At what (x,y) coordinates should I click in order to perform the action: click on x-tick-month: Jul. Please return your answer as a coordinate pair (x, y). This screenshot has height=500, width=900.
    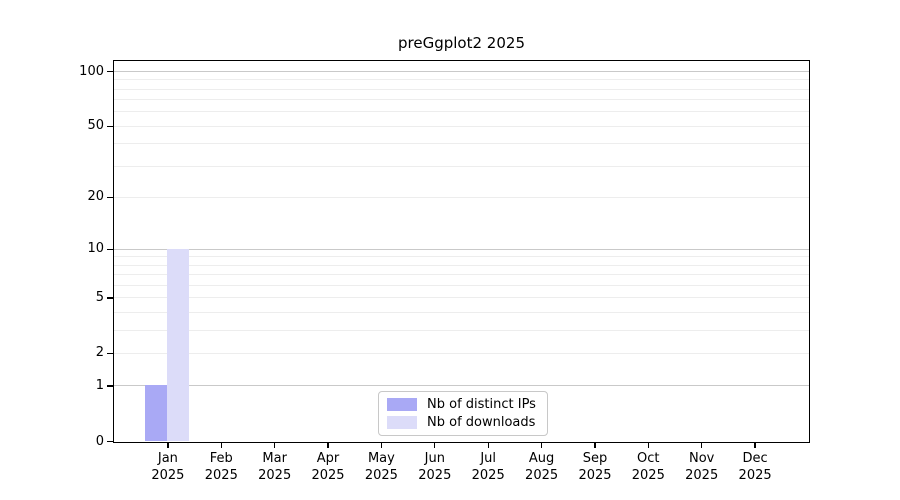
    Looking at the image, I should click on (488, 458).